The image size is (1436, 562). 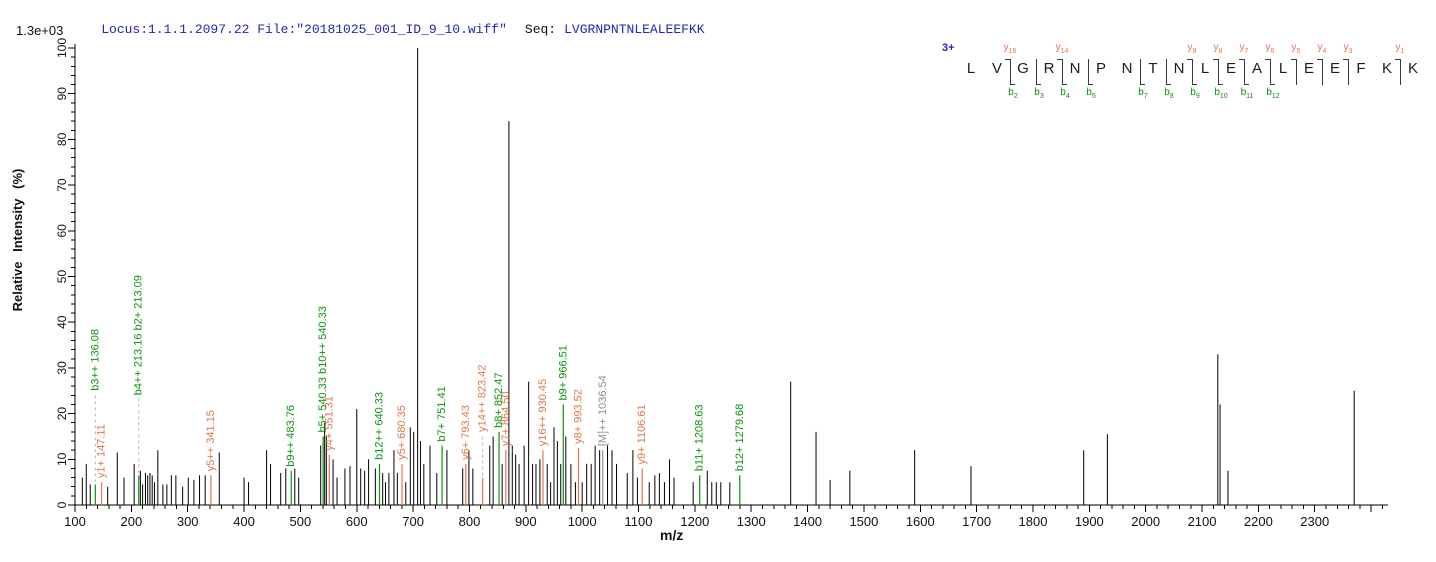 I want to click on peak-label: b5+ 540.33 b10++ 540.33, so click(x=323, y=369).